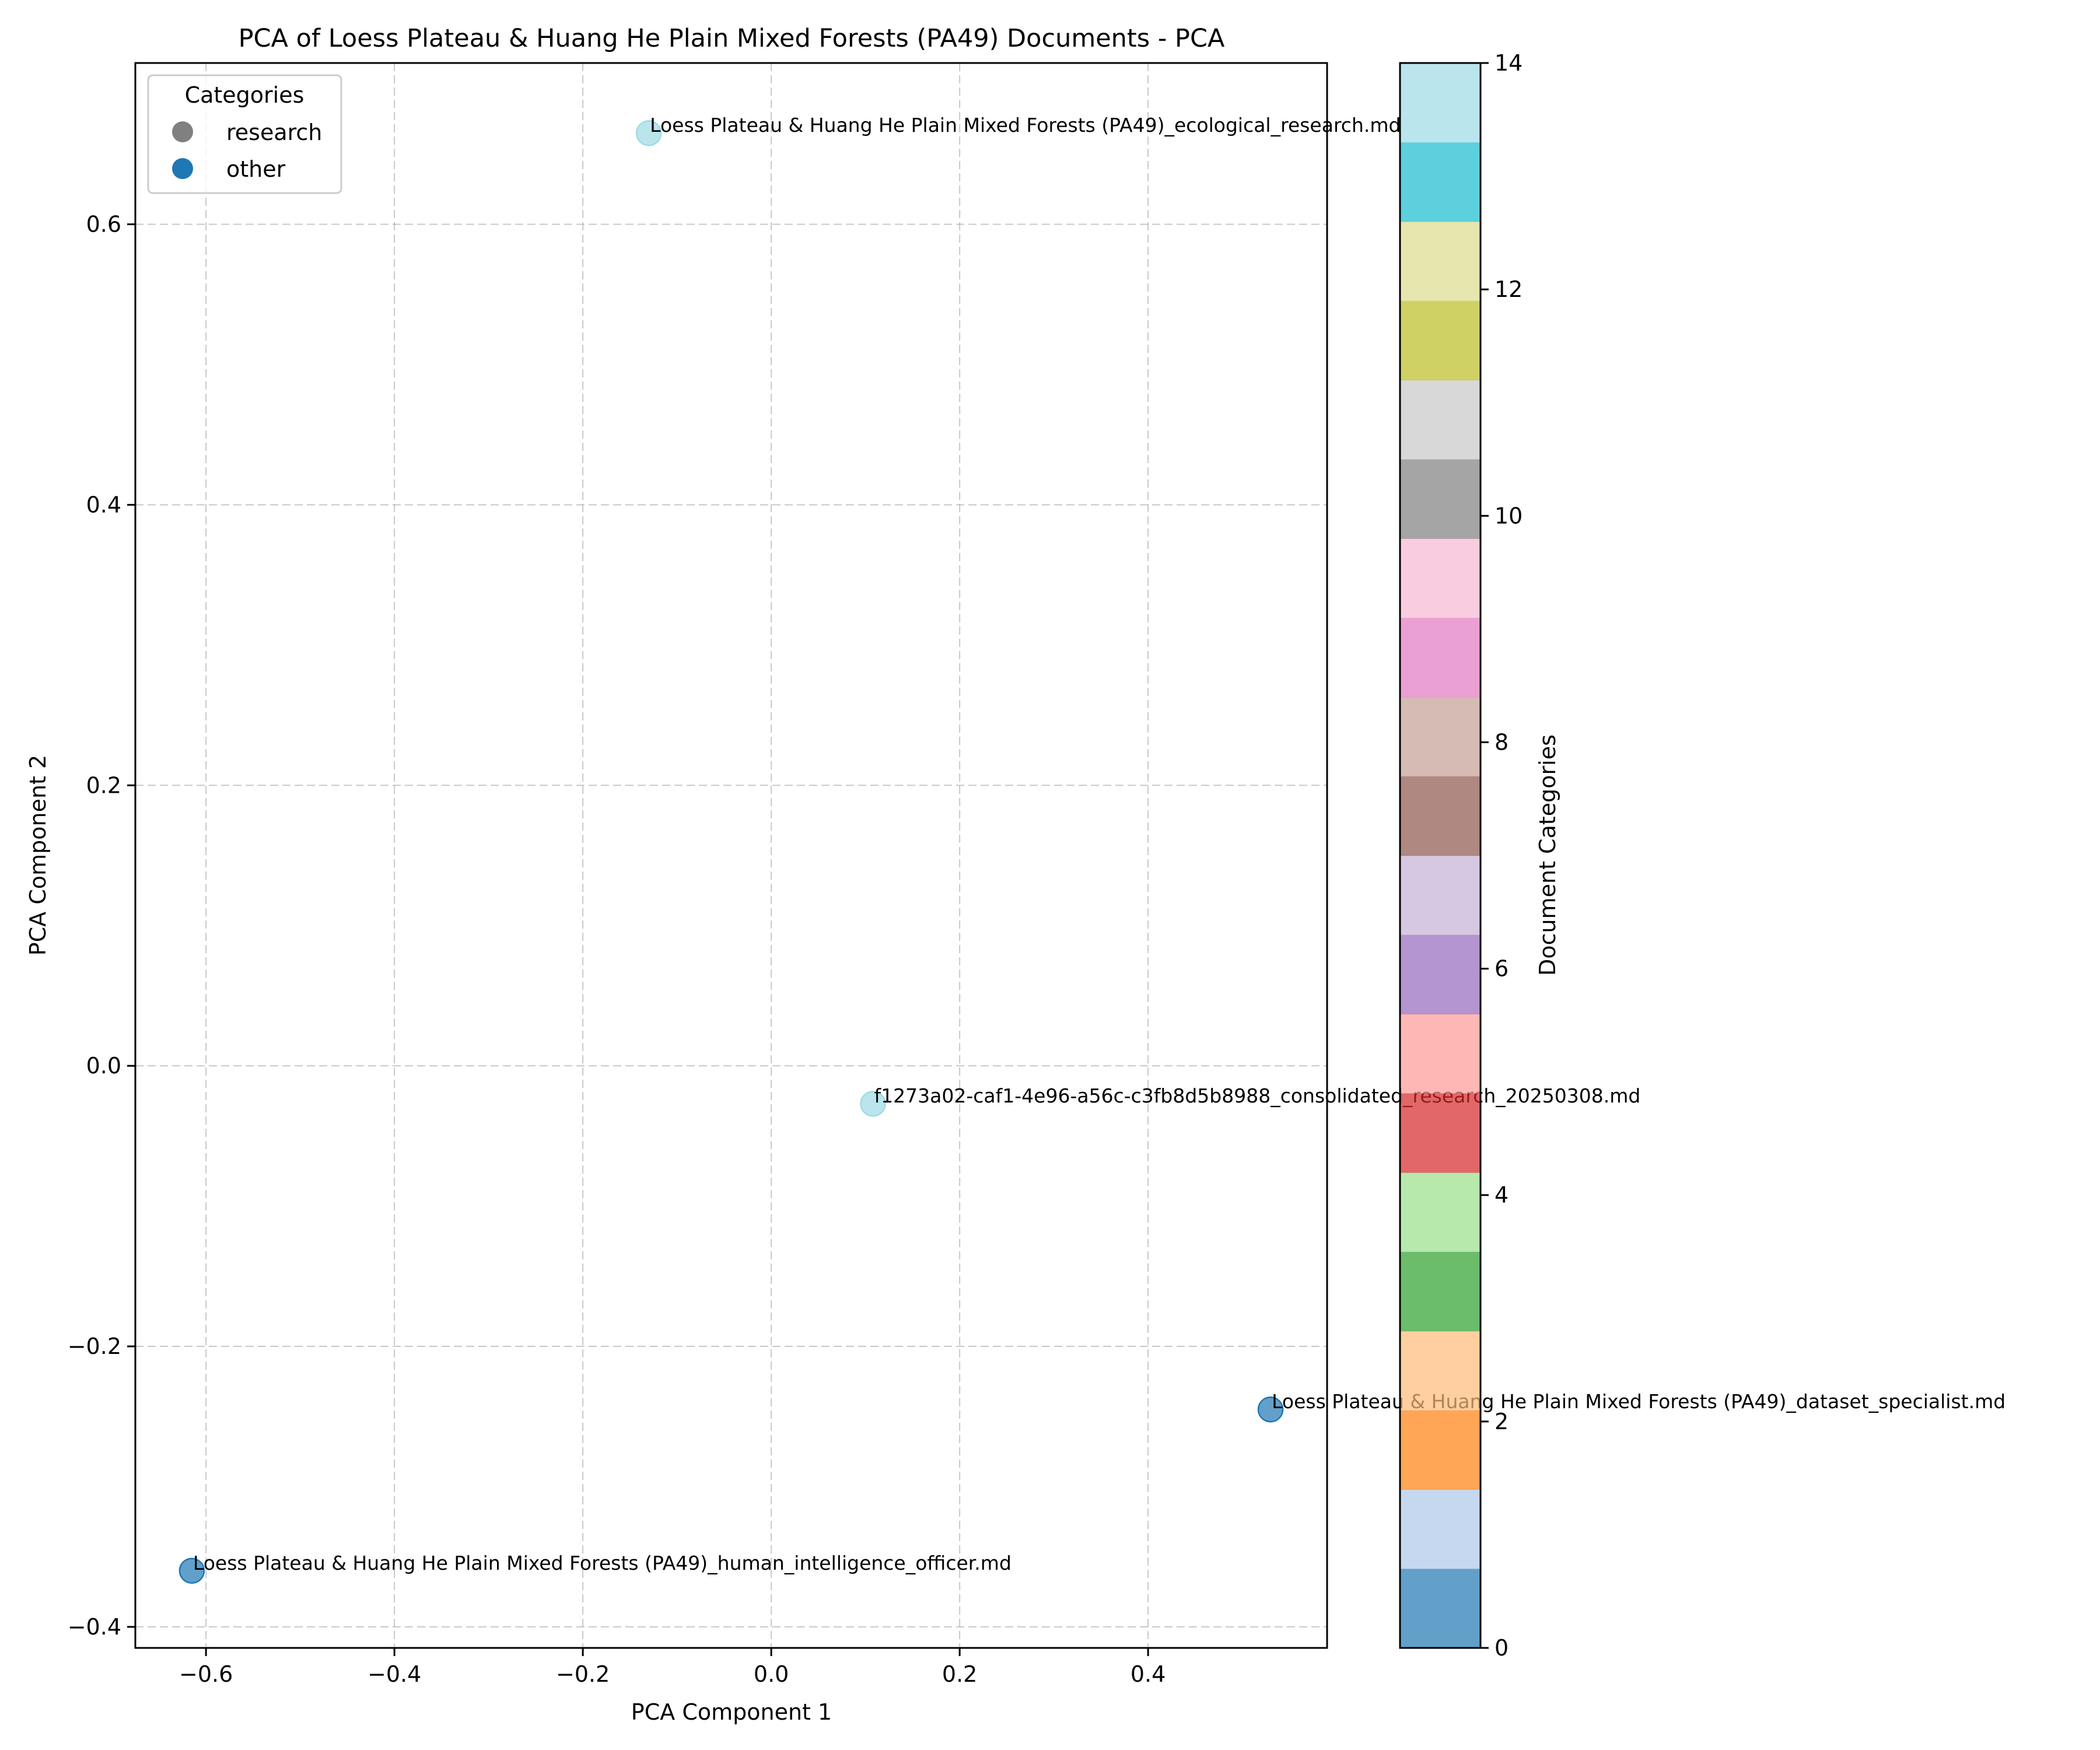  Describe the element at coordinates (959, 1674) in the screenshot. I see `x-tick-label: 0.2` at that location.